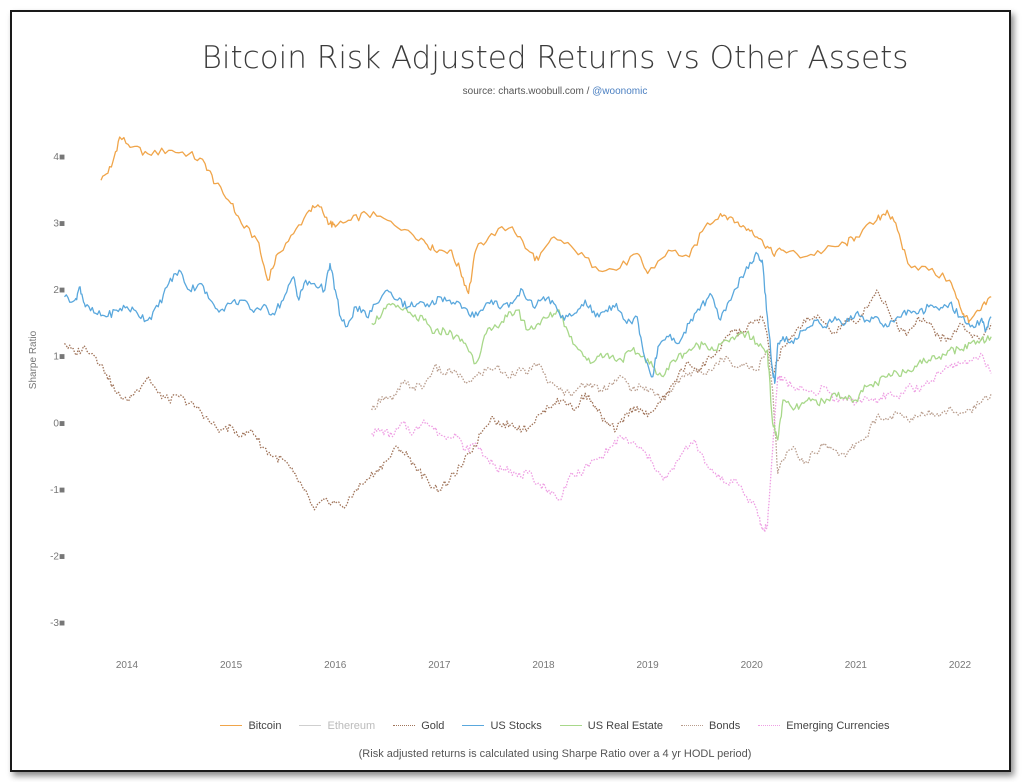 This screenshot has width=1024, height=782. What do you see at coordinates (59, 224) in the screenshot?
I see `y-tick-label: 3■` at bounding box center [59, 224].